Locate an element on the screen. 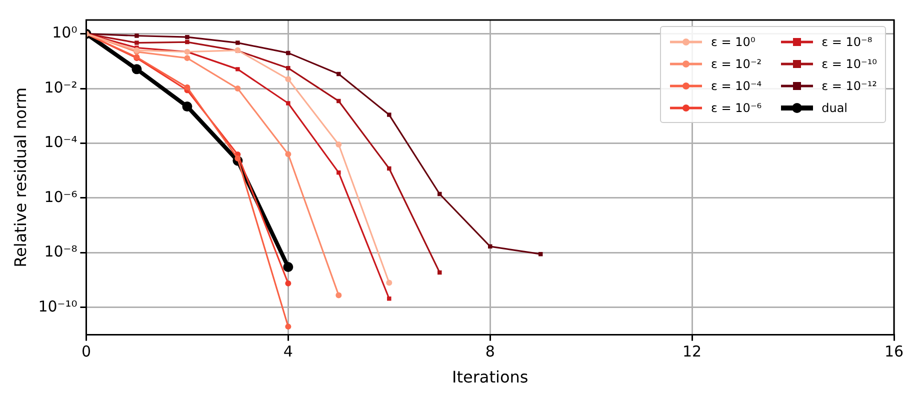  x-tick-label: 4 is located at coordinates (288, 351).